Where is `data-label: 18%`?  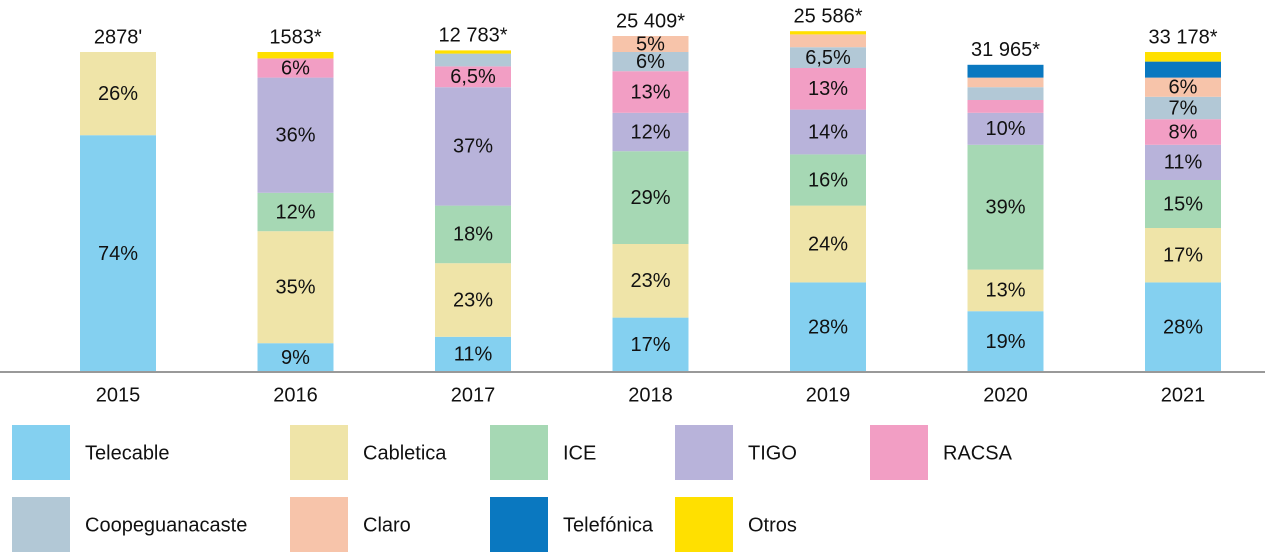 data-label: 18% is located at coordinates (473, 235).